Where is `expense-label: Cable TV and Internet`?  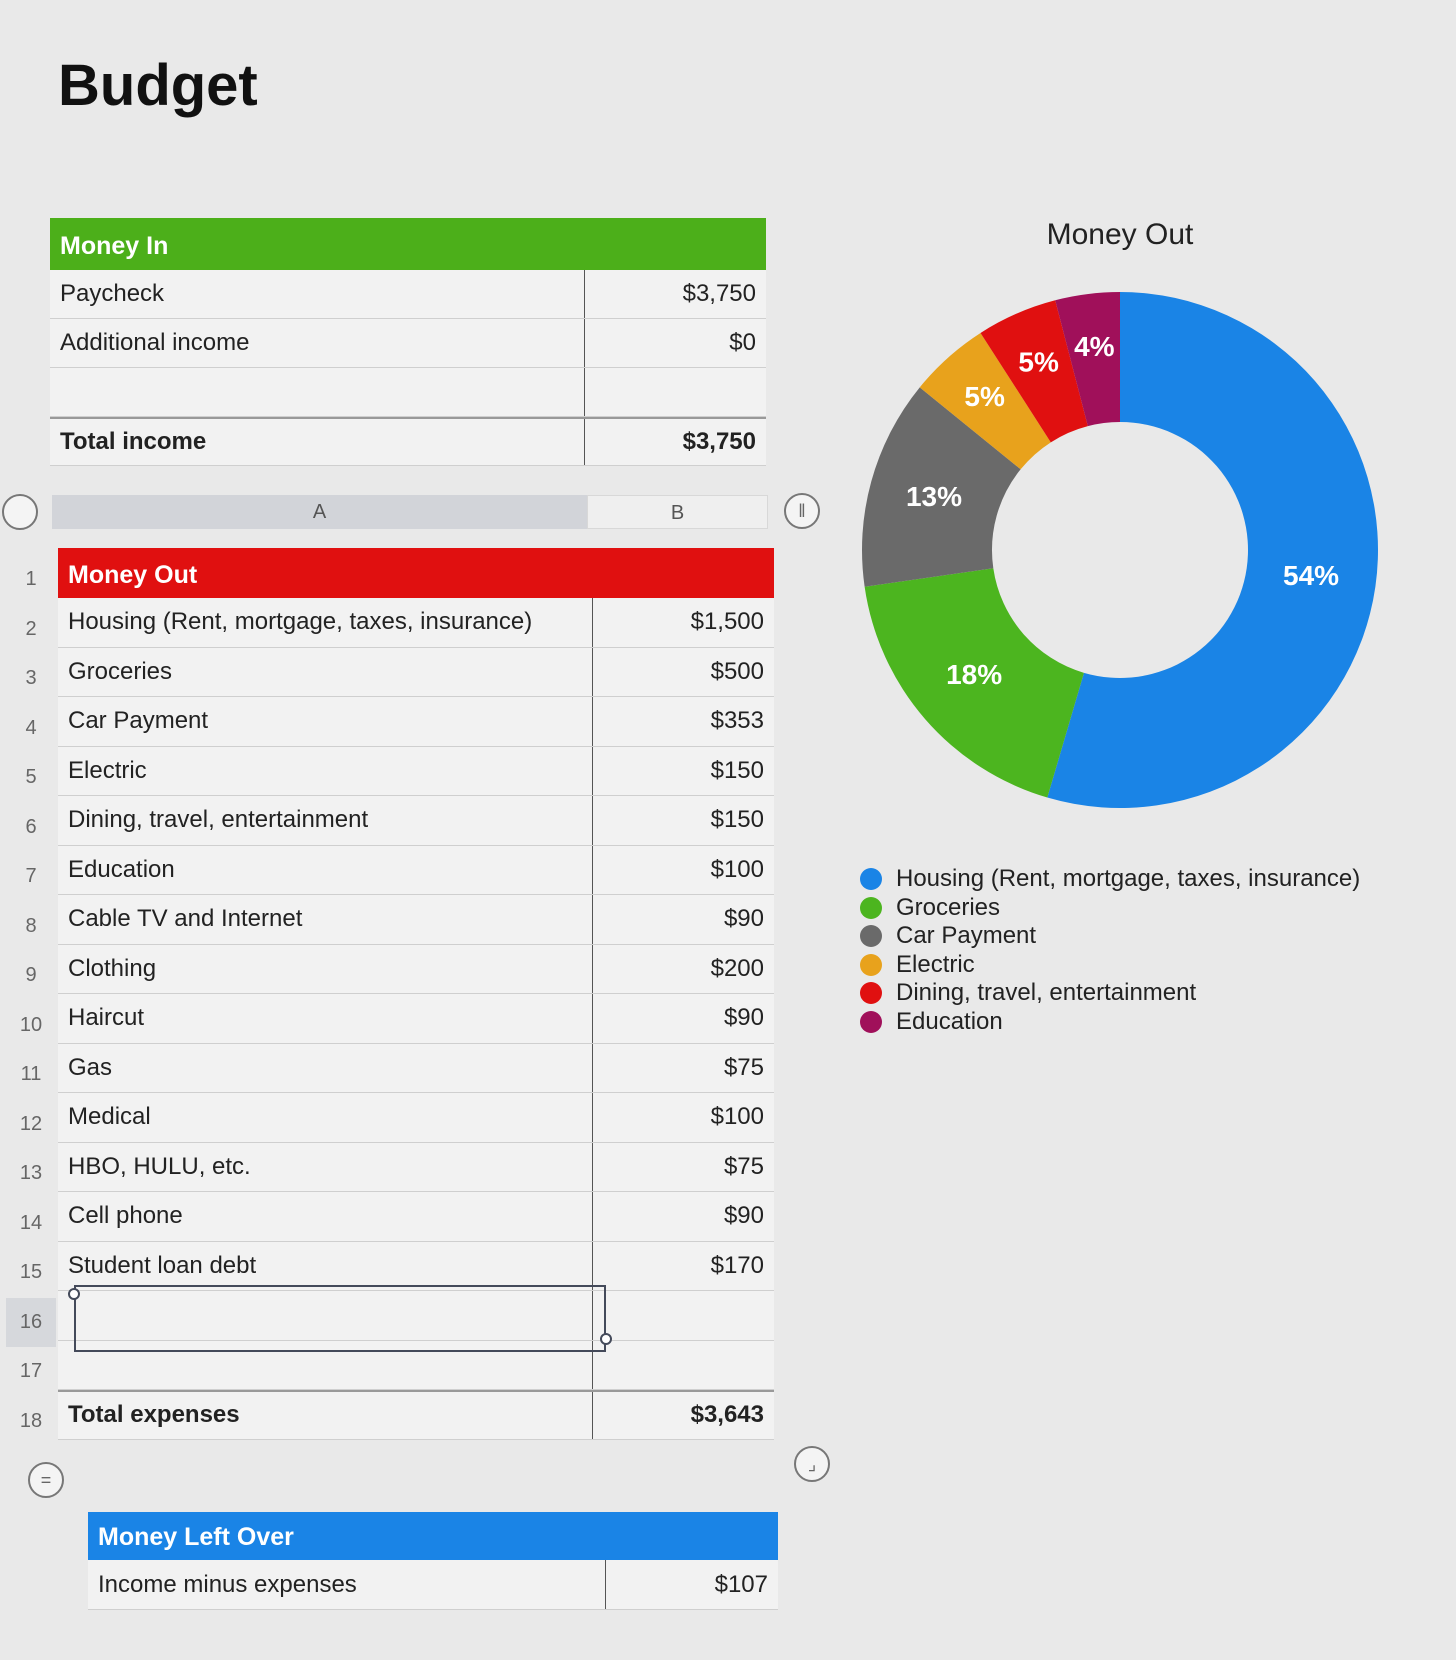 expense-label: Cable TV and Internet is located at coordinates (325, 919).